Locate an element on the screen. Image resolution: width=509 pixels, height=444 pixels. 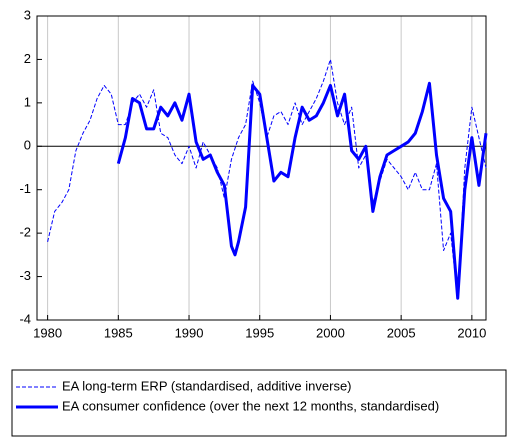
y-tick-label: -1 is located at coordinates (25, 188).